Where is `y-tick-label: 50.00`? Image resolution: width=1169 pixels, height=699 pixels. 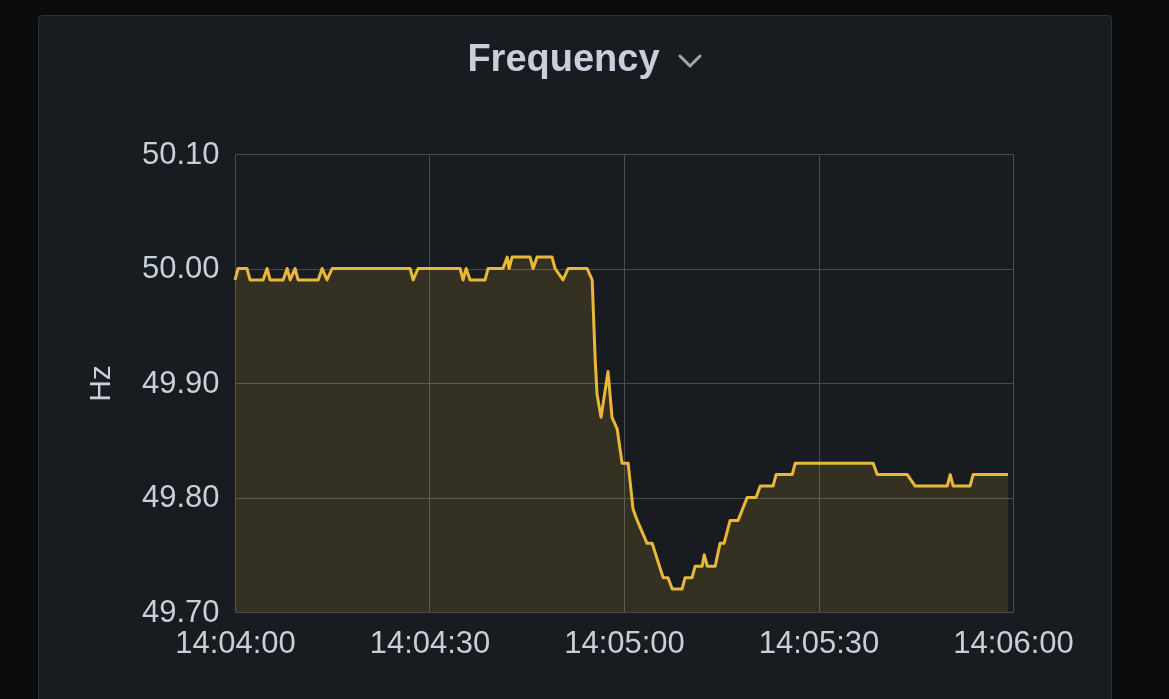
y-tick-label: 50.00 is located at coordinates (180, 267).